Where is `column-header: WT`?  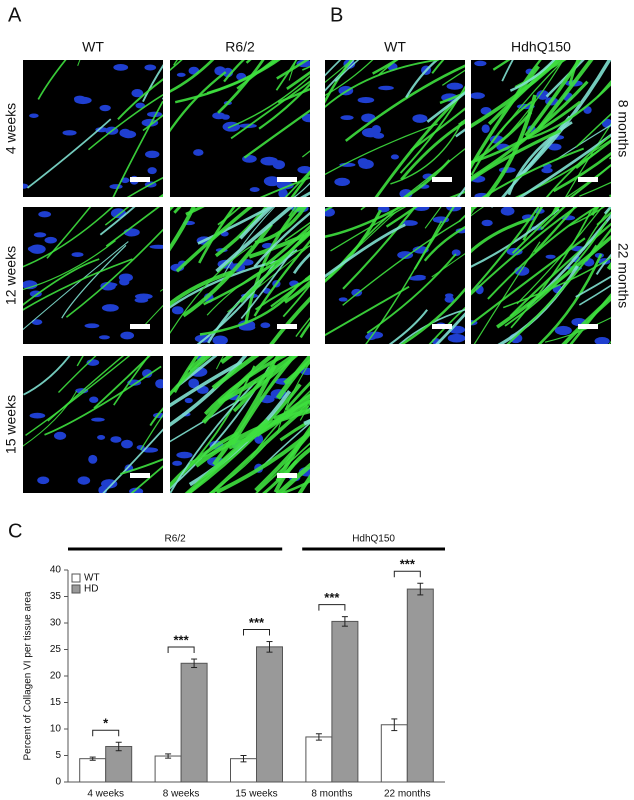 column-header: WT is located at coordinates (395, 47).